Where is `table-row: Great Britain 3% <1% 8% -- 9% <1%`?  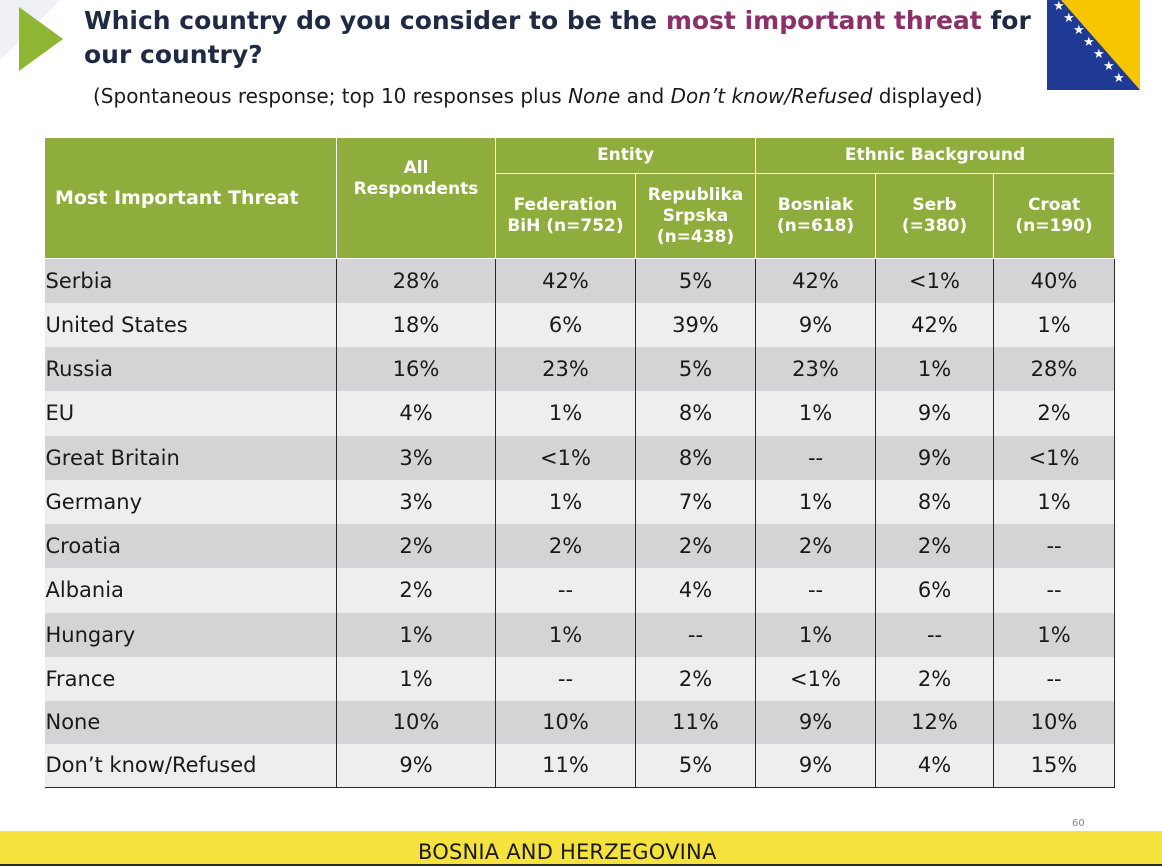 table-row: Great Britain 3% <1% 8% -- 9% <1% is located at coordinates (580, 457).